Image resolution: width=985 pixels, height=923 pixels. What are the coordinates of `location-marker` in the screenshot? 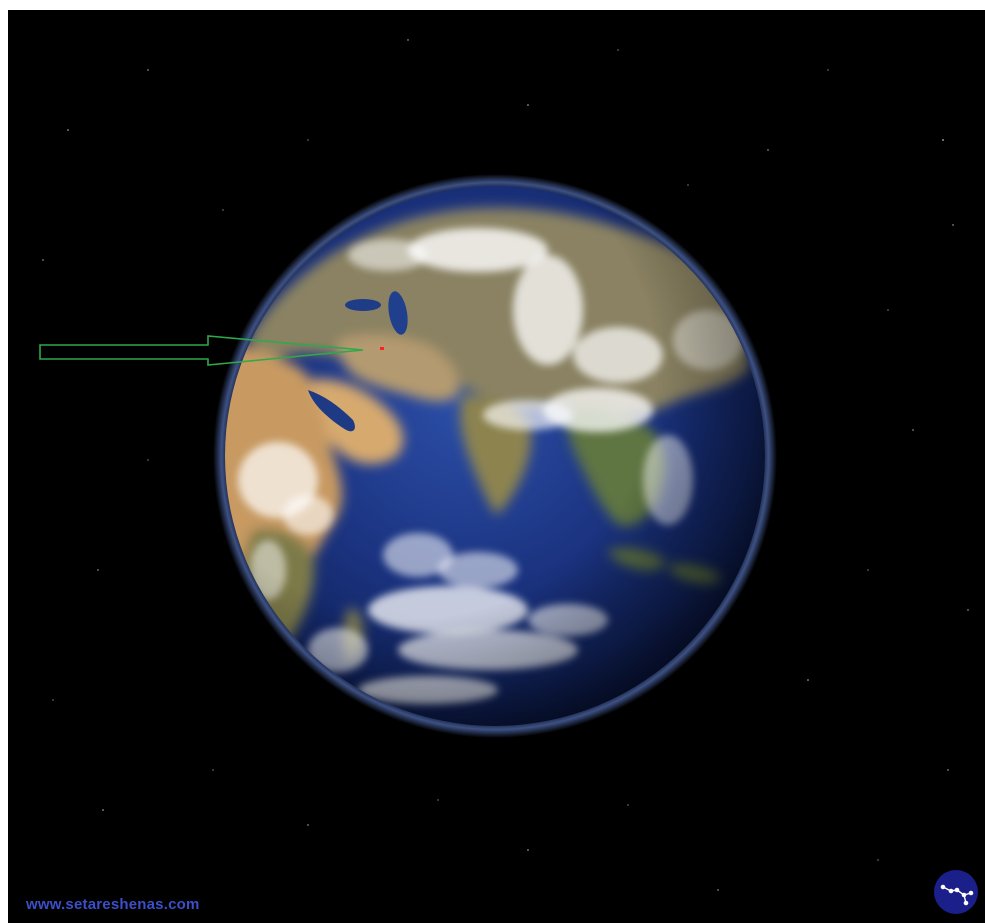 It's located at (382, 348).